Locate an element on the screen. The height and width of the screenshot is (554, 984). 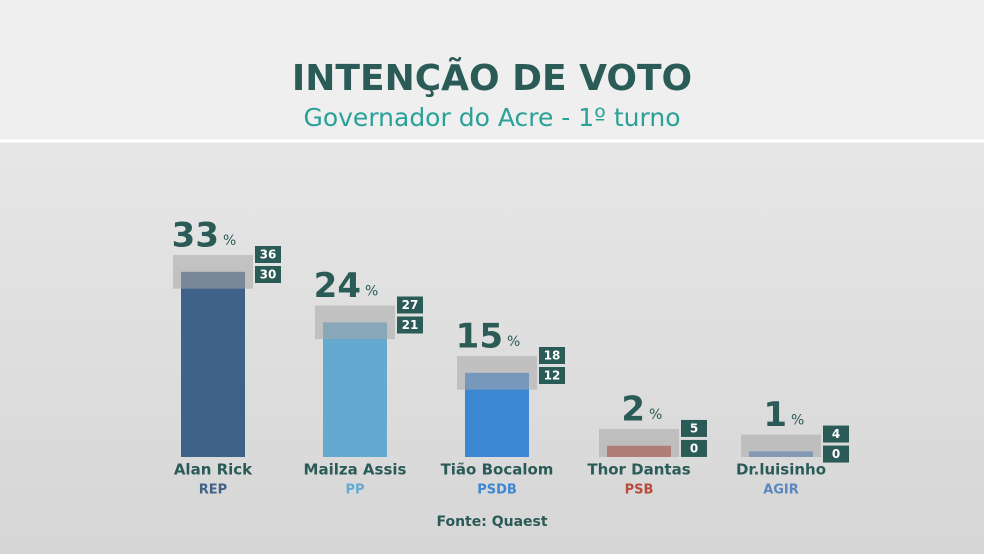
value-label: 2 is located at coordinates (633, 409).